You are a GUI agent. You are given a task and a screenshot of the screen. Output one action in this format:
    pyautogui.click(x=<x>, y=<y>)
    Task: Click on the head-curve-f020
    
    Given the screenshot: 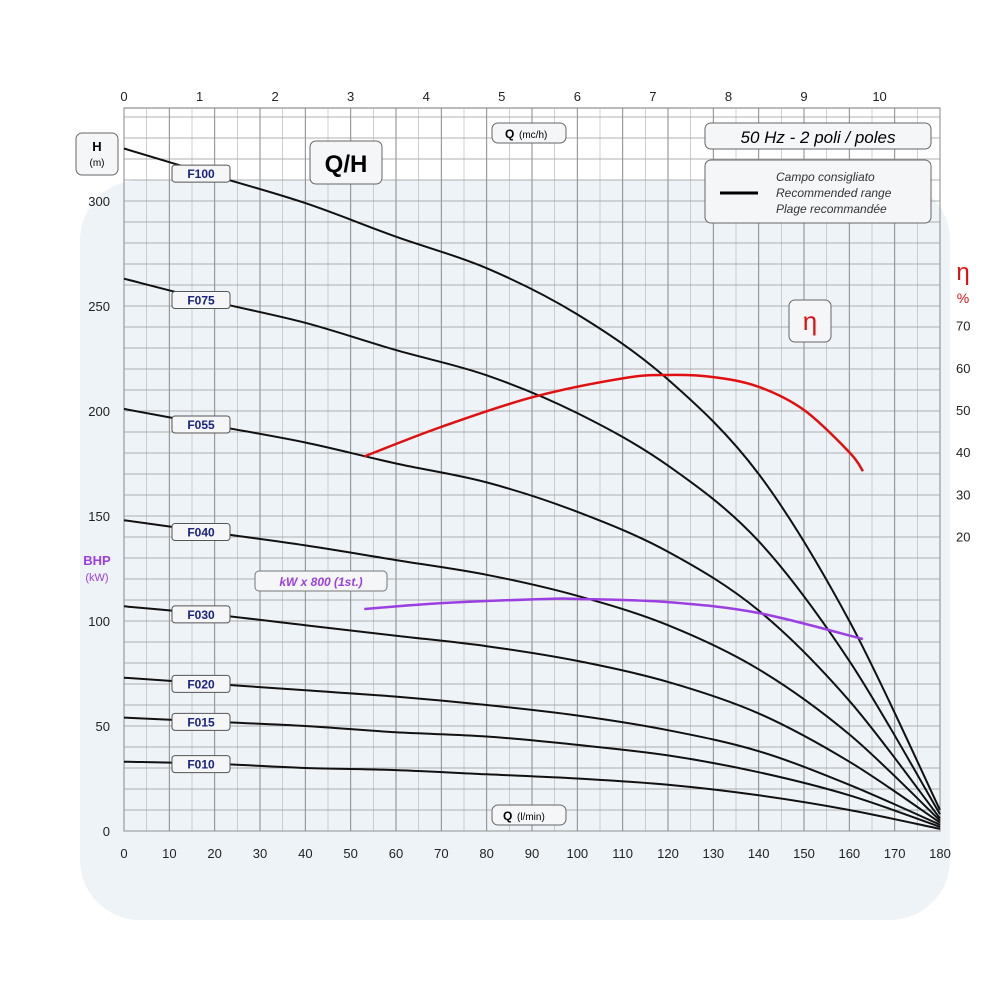 What is the action you would take?
    pyautogui.click(x=532, y=751)
    